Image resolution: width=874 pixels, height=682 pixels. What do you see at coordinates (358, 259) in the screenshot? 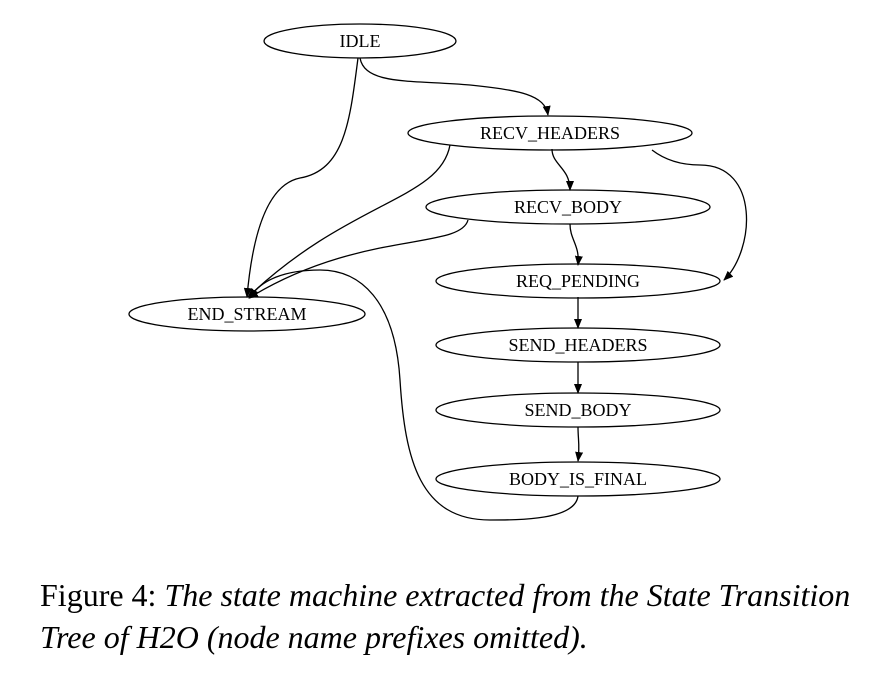
I see `edge-recv-body-to-end-stream` at bounding box center [358, 259].